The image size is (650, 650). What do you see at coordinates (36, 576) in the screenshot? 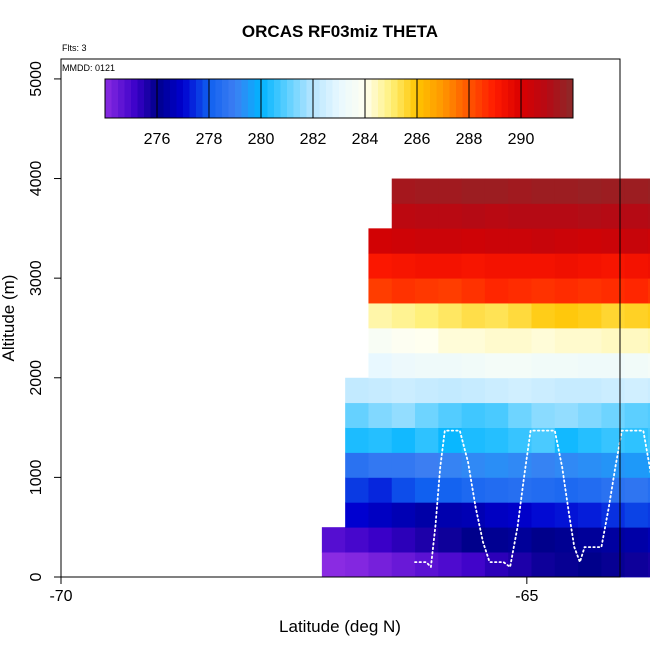
I see `y-tick-label: 0` at bounding box center [36, 576].